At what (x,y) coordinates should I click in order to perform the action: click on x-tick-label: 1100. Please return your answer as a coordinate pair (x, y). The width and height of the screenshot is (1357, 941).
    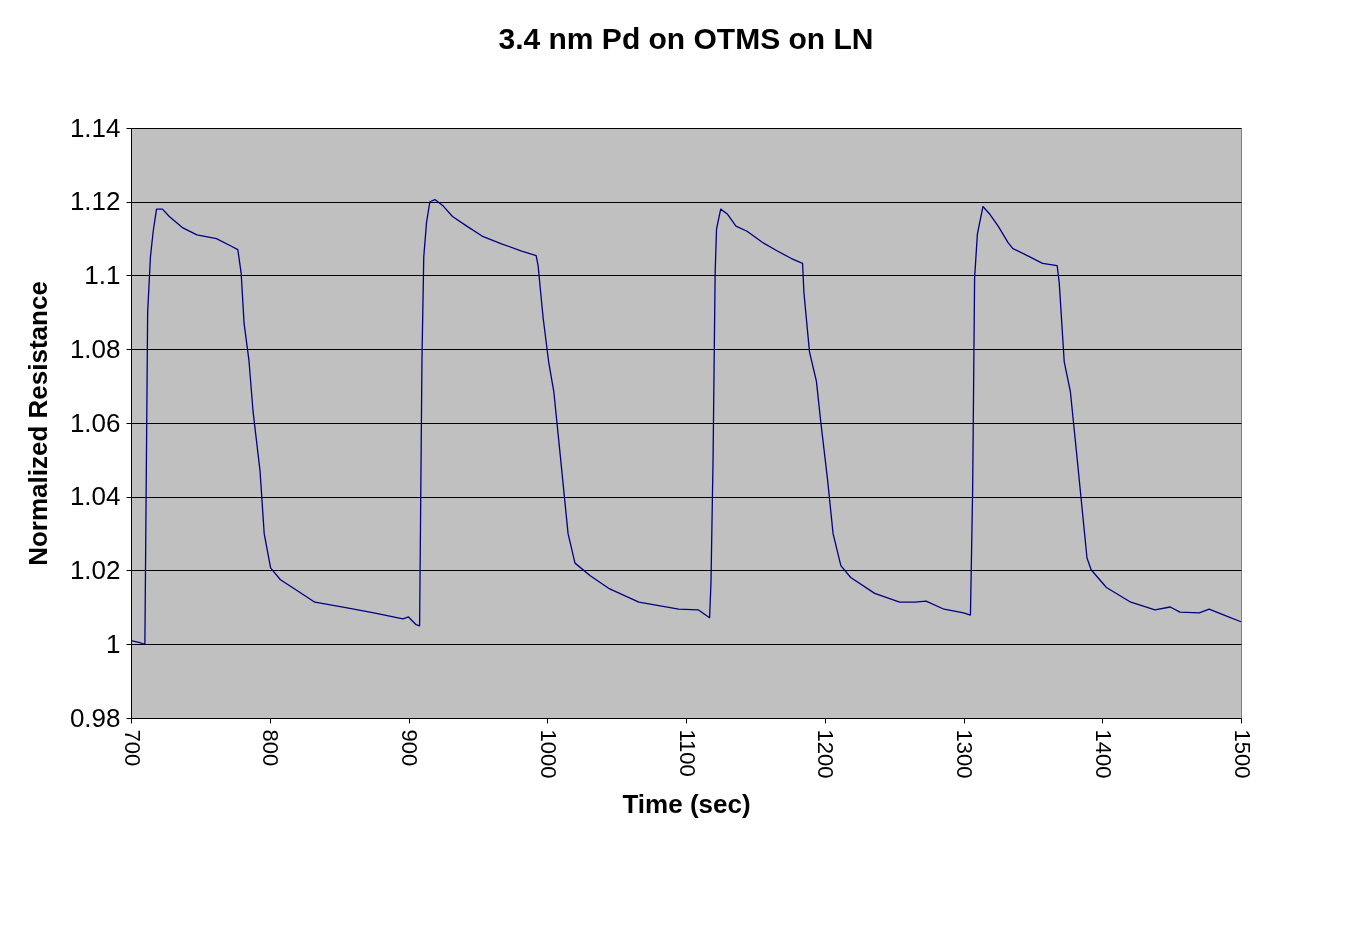
    Looking at the image, I should click on (687, 753).